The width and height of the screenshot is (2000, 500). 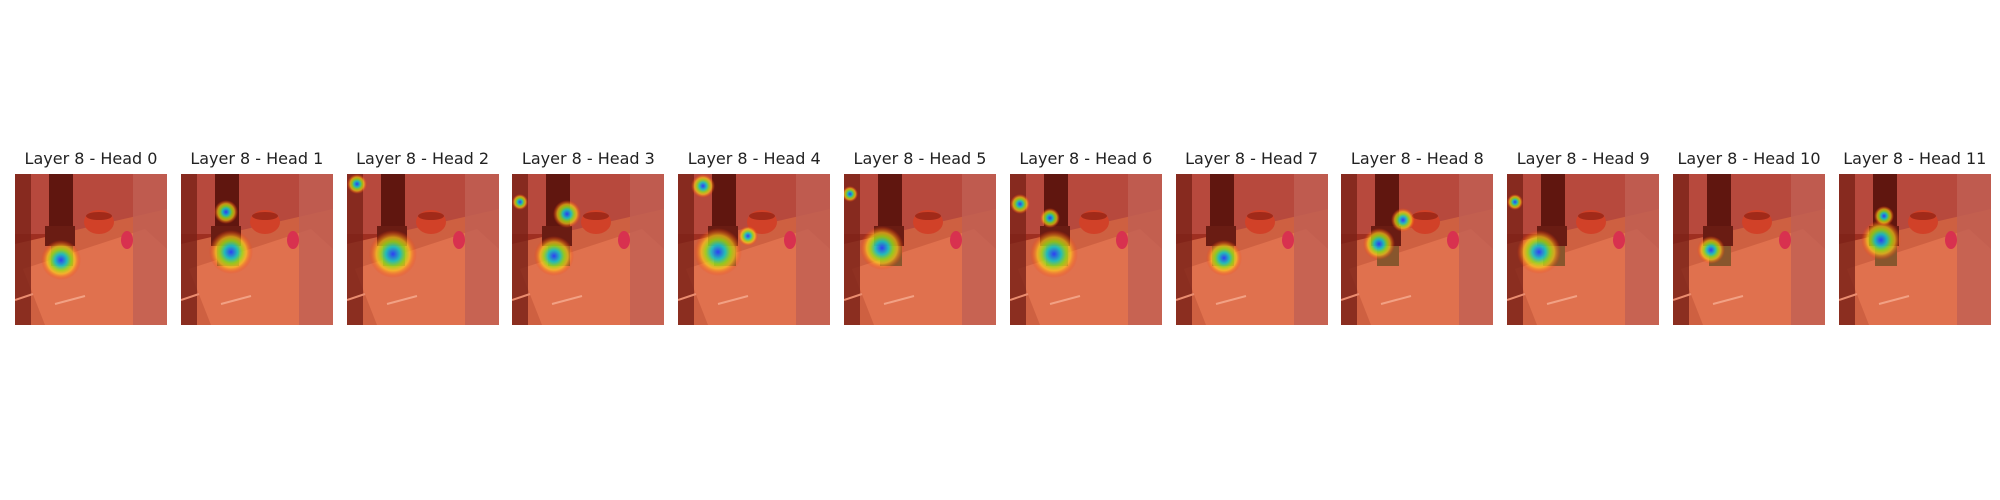 I want to click on panel-title: Layer 8 - Head 7, so click(x=1252, y=158).